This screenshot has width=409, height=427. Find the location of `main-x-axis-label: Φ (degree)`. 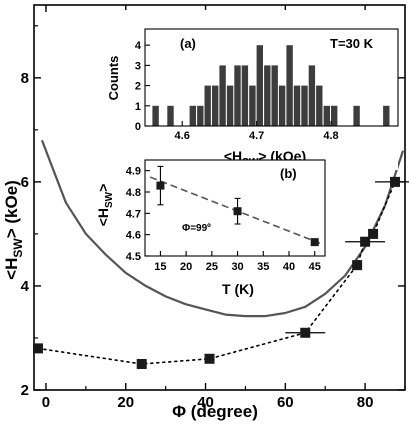

main-x-axis-label: Φ (degree) is located at coordinates (215, 411).